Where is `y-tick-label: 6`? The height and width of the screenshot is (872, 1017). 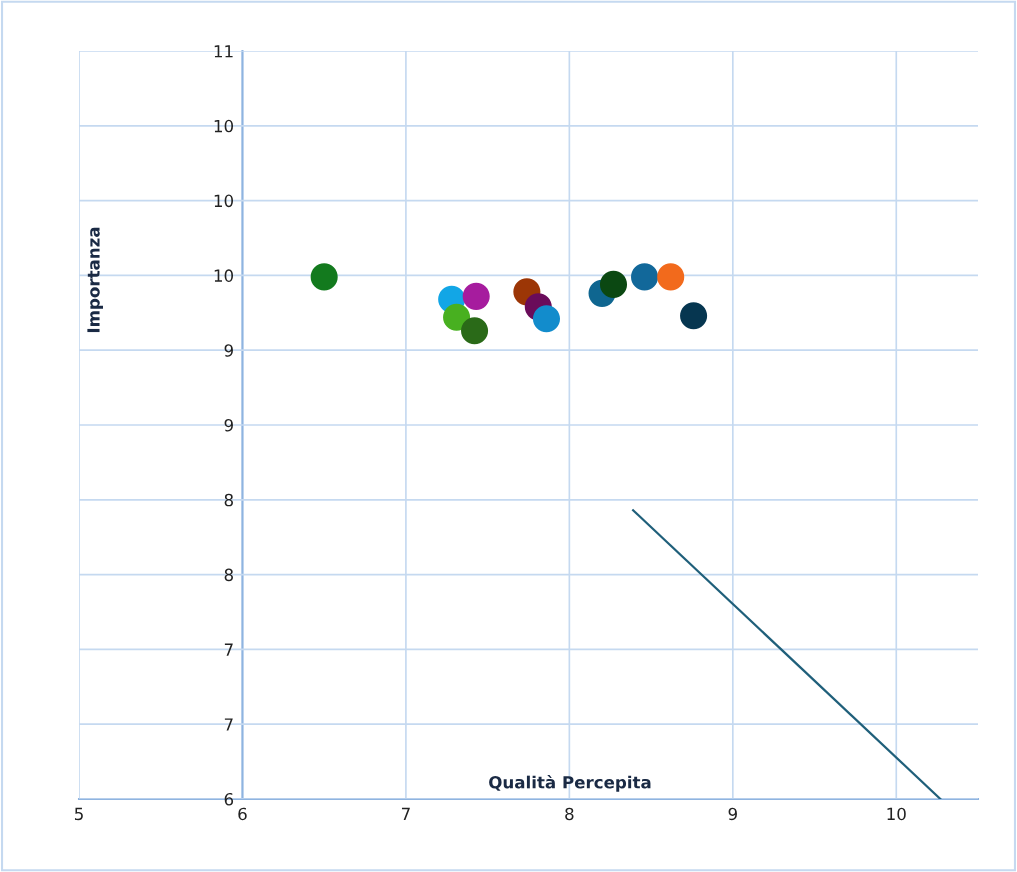
y-tick-label: 6 is located at coordinates (229, 799).